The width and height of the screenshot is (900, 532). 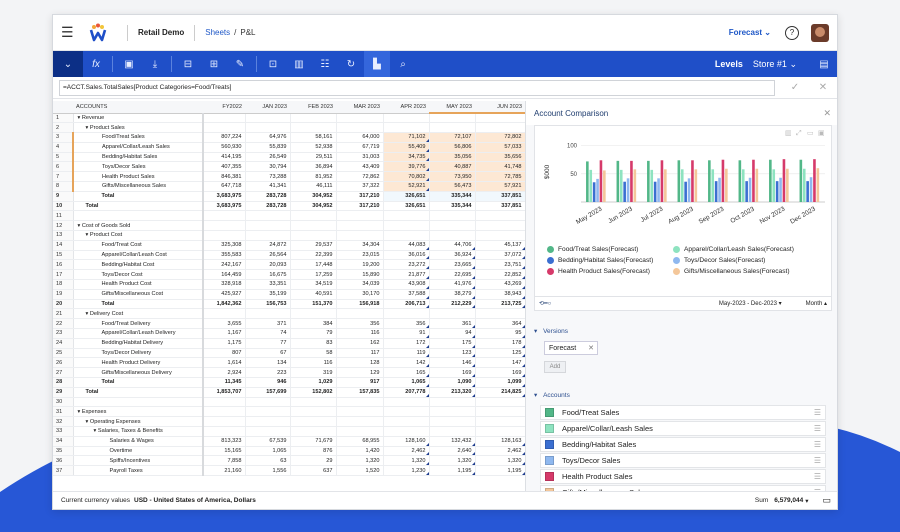 I want to click on cell: 11,345, so click(x=224, y=382).